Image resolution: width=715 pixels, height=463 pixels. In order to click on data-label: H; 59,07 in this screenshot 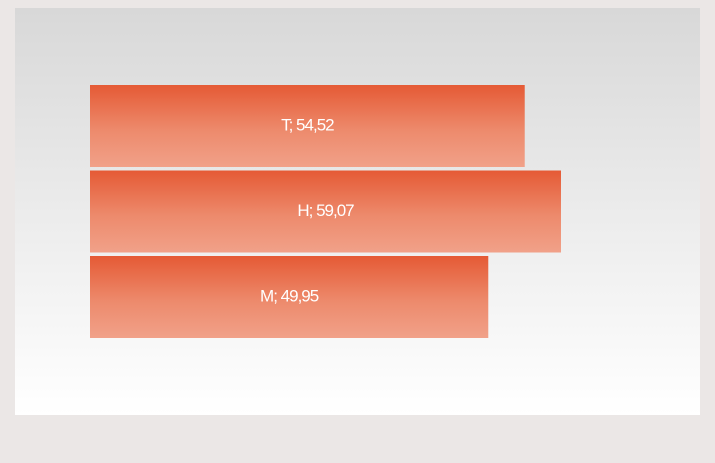, I will do `click(325, 210)`.